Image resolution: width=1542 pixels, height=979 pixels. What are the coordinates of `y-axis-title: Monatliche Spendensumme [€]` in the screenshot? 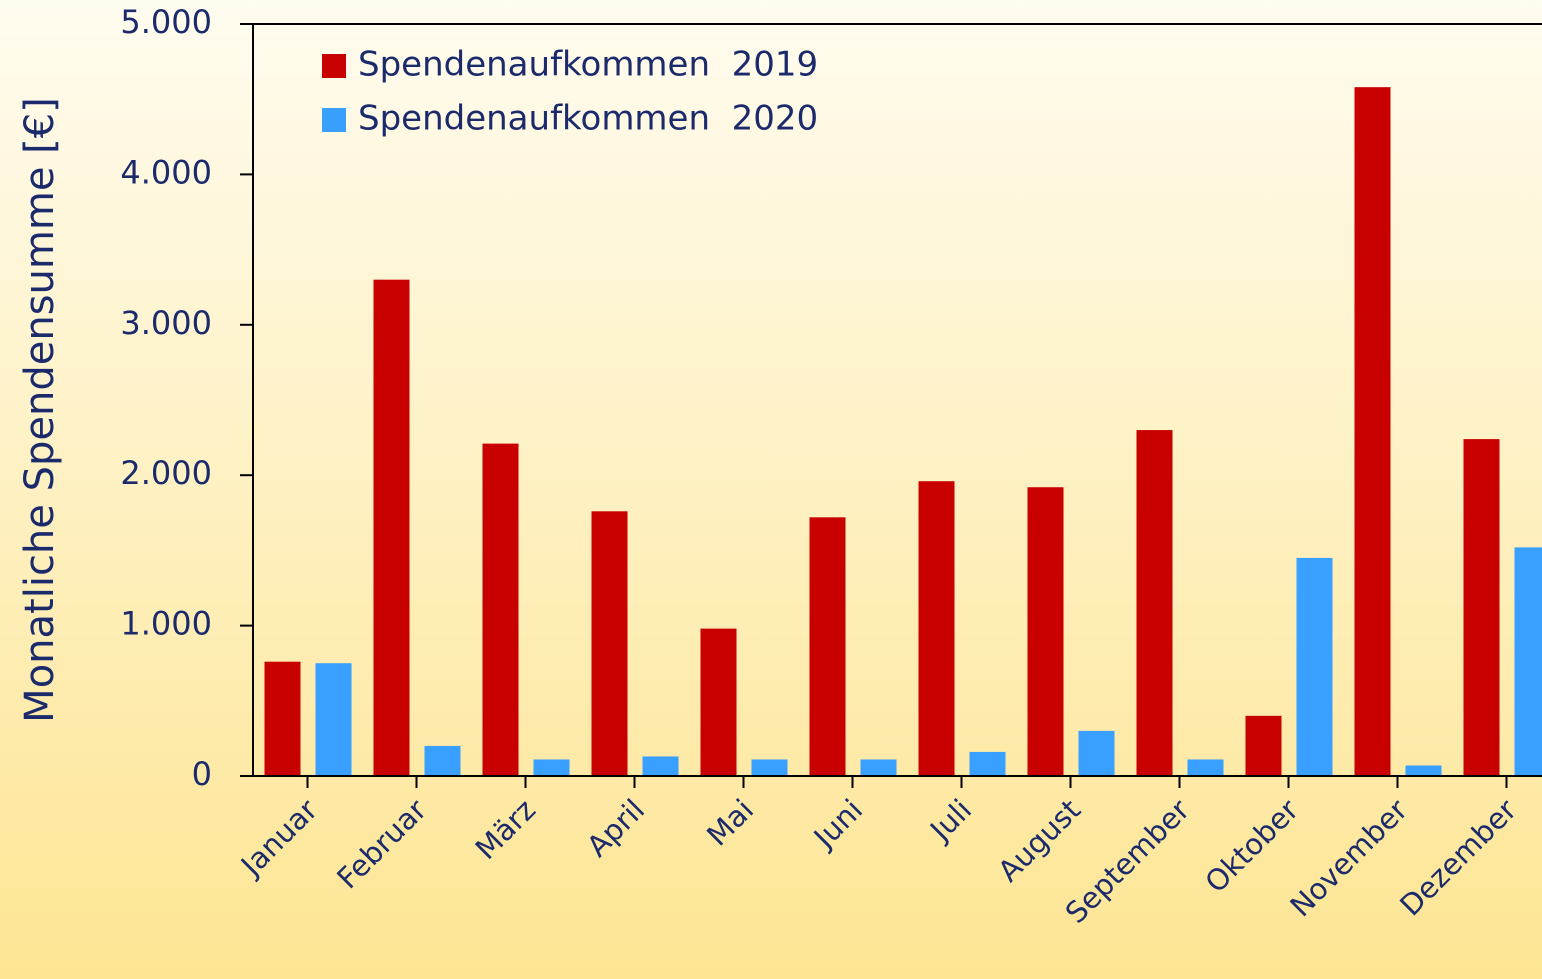 It's located at (40, 410).